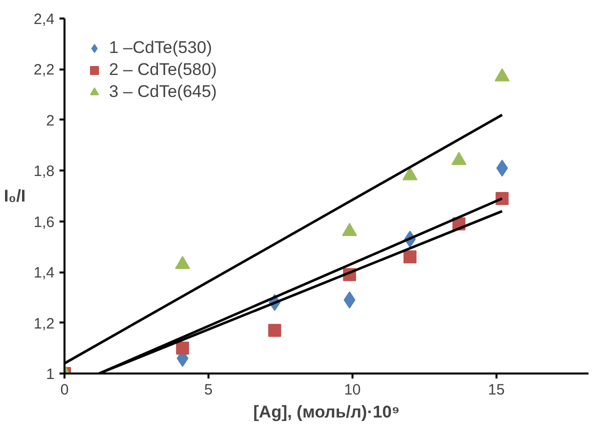  What do you see at coordinates (208, 390) in the screenshot?
I see `x-tick-label: 5` at bounding box center [208, 390].